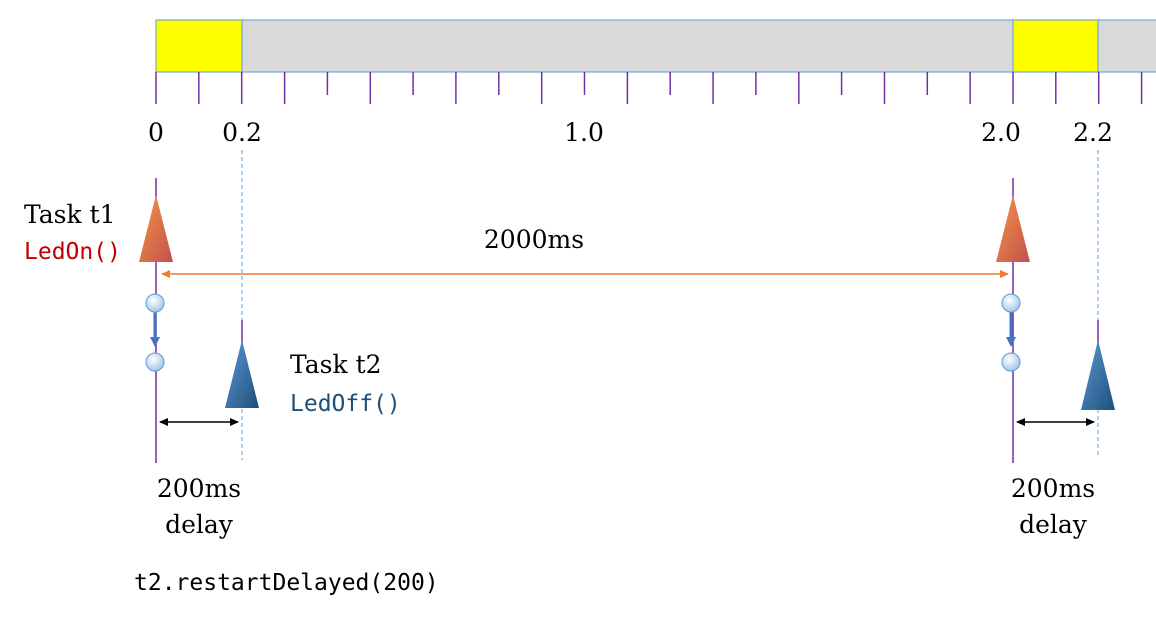 The height and width of the screenshot is (618, 1156). What do you see at coordinates (72, 252) in the screenshot?
I see `task1-func: LedOn()` at bounding box center [72, 252].